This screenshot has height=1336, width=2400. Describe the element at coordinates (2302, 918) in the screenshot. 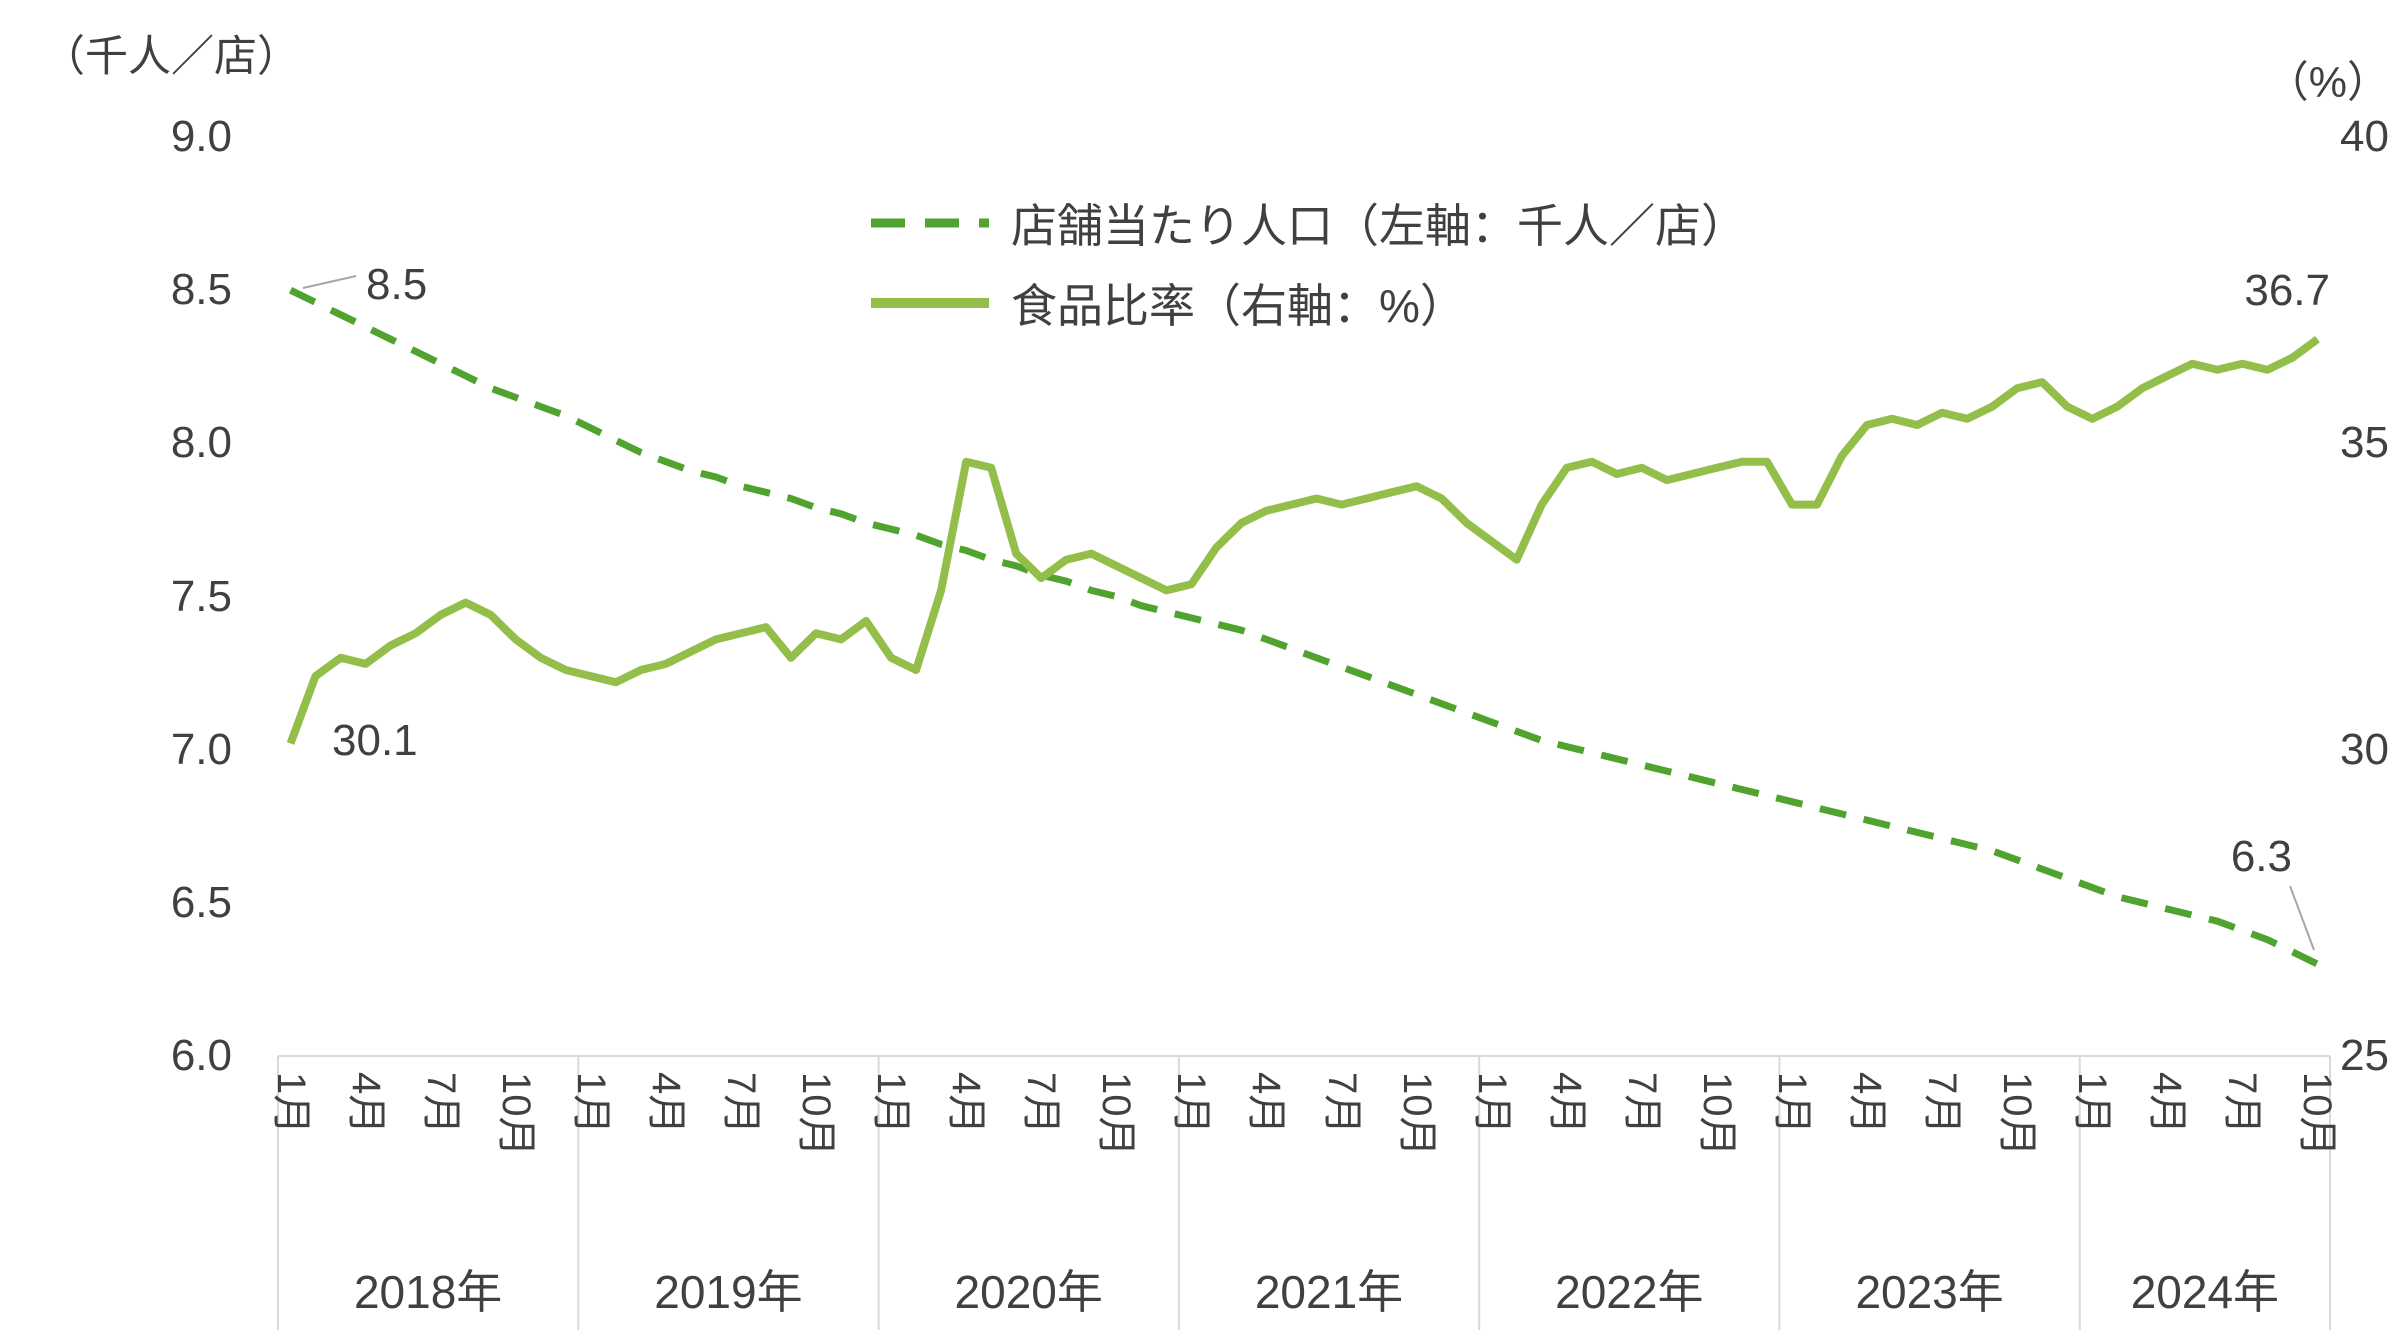

I see `leader-line-end-left` at that location.